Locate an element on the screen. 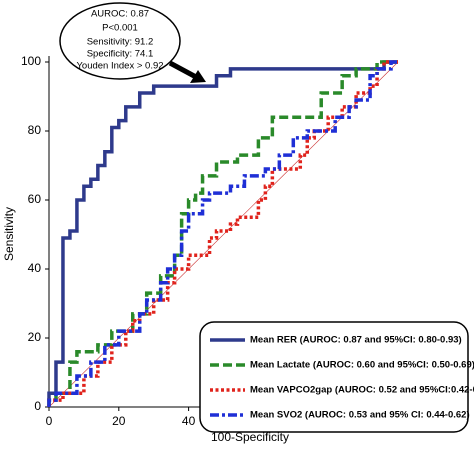  annotation-bubble is located at coordinates (120, 41).